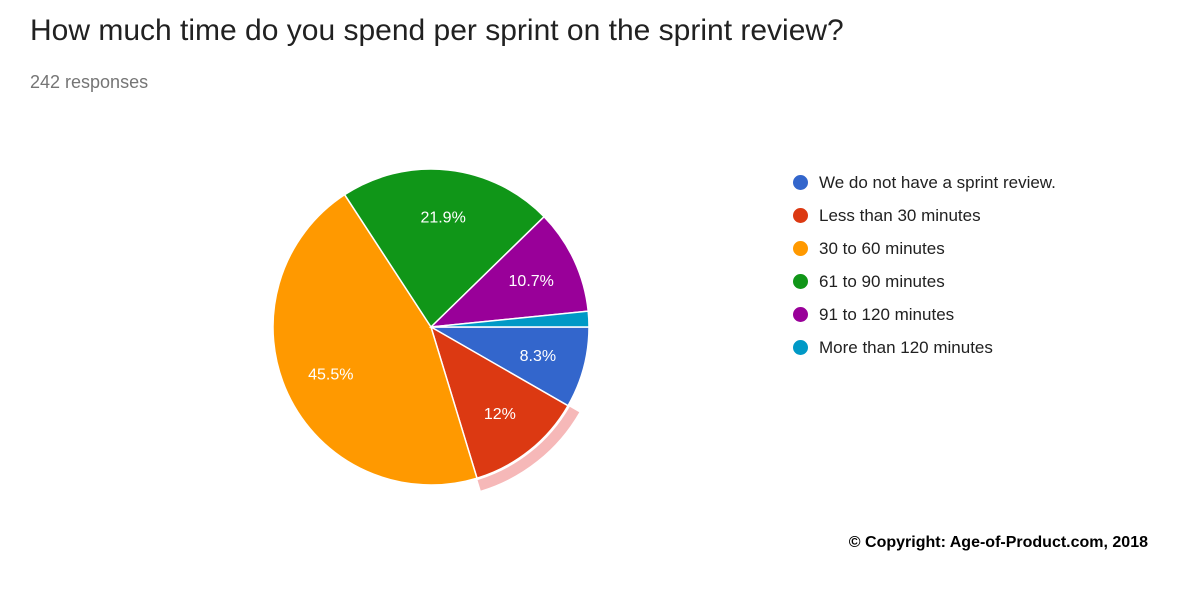  What do you see at coordinates (998, 542) in the screenshot?
I see `copyright-text: © Copyright: Age-of-Product.com, 2018` at bounding box center [998, 542].